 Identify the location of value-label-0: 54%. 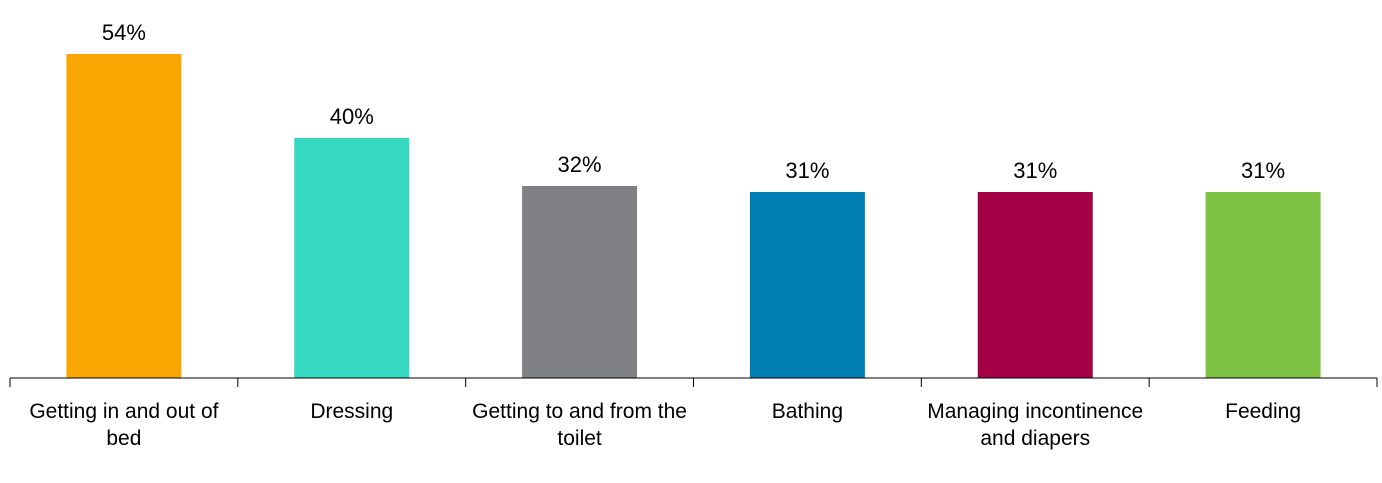
(124, 32).